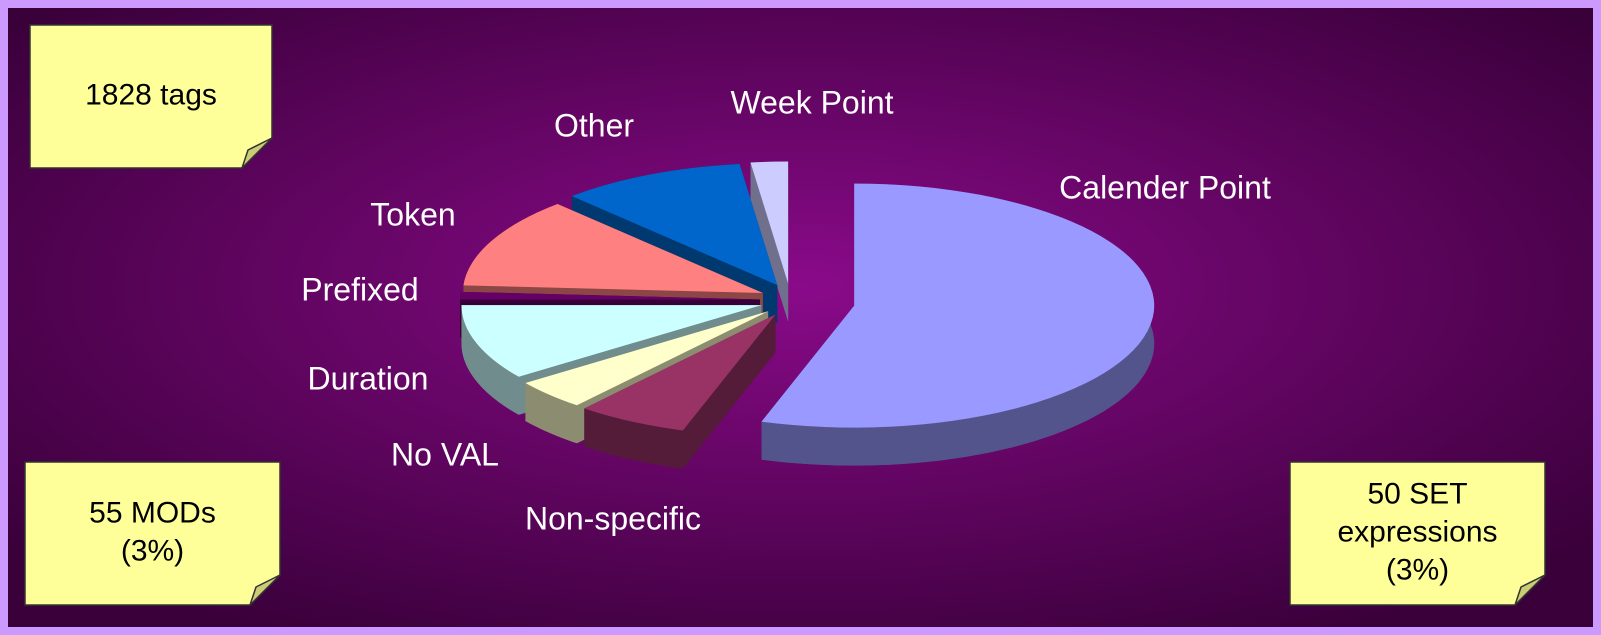  I want to click on note-text: 50 SET, so click(1417, 493).